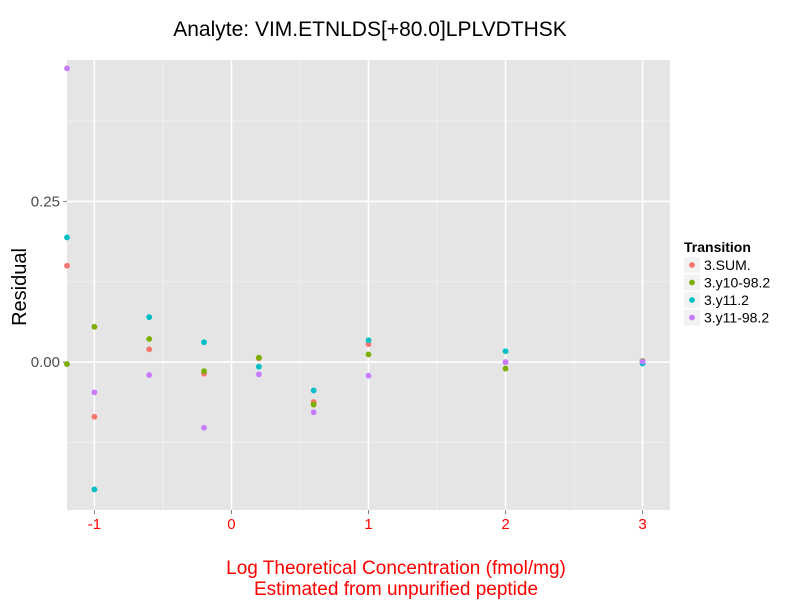 This screenshot has width=800, height=600. I want to click on y-tick-label: 0.25, so click(45, 201).